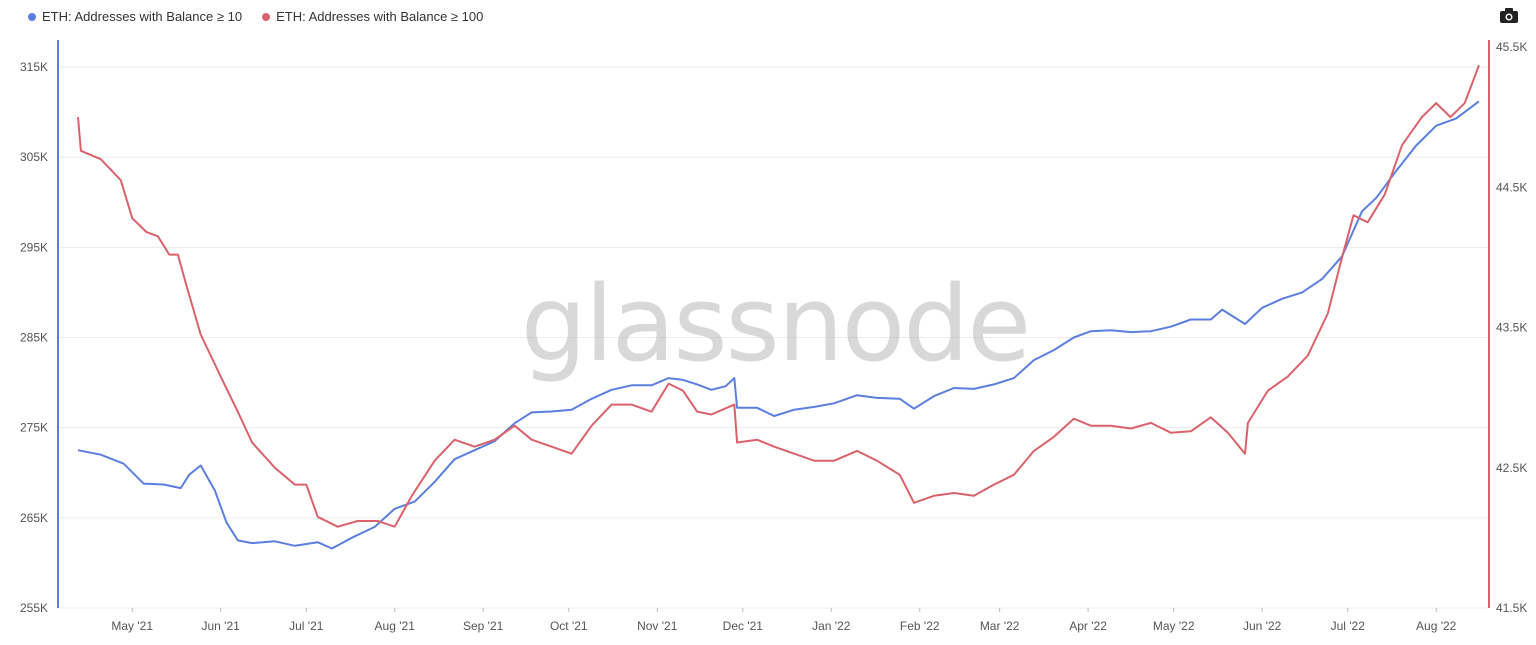 This screenshot has width=1536, height=645. I want to click on x-tick-label: May '22, so click(1174, 626).